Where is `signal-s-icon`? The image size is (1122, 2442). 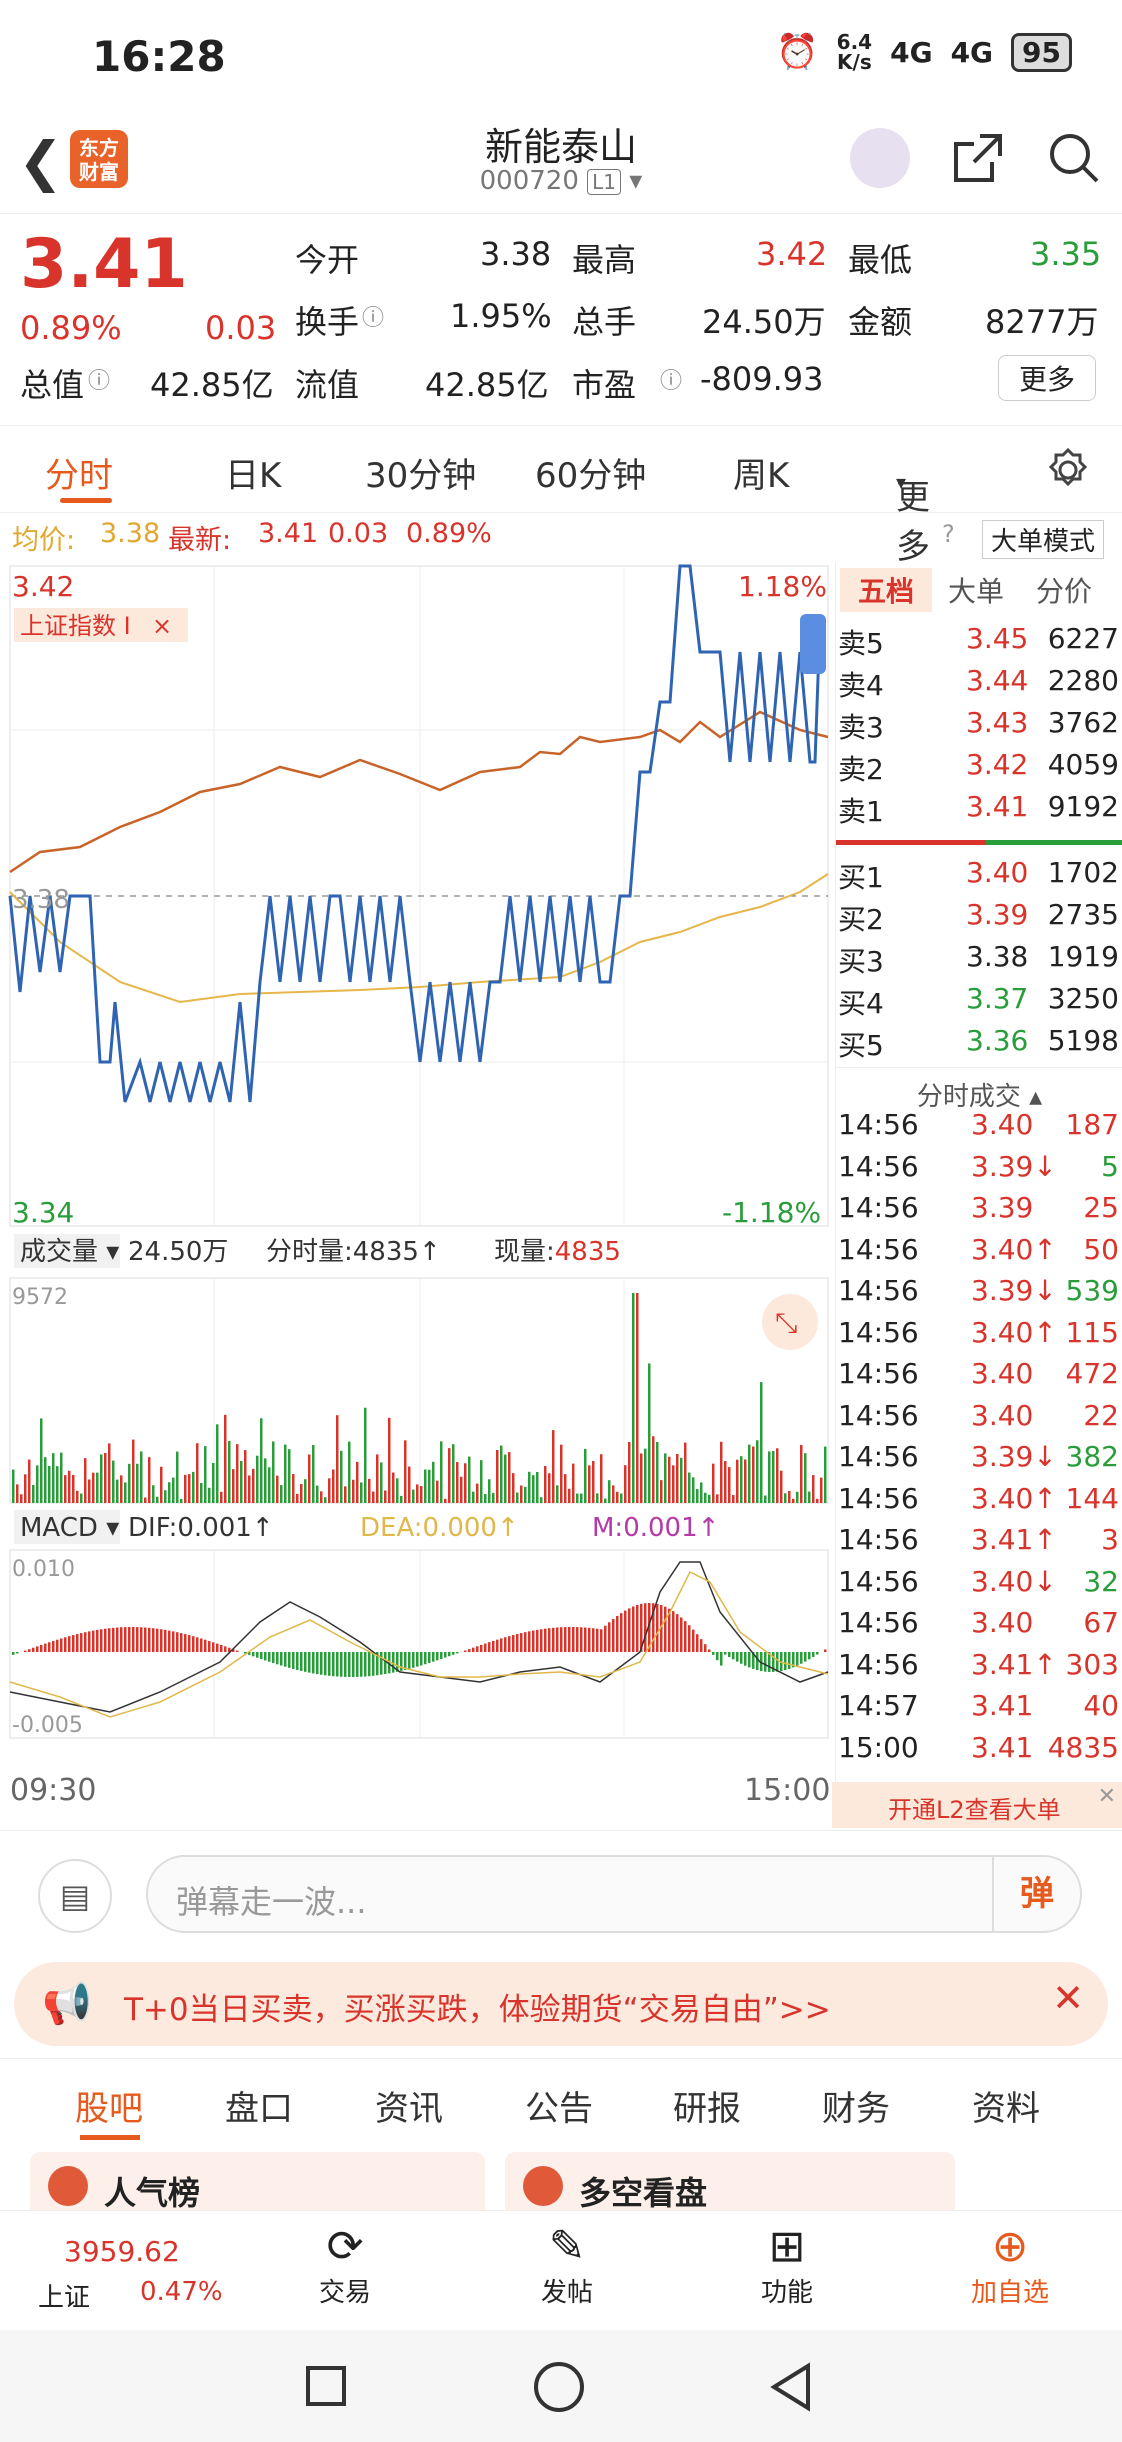 signal-s-icon is located at coordinates (813, 644).